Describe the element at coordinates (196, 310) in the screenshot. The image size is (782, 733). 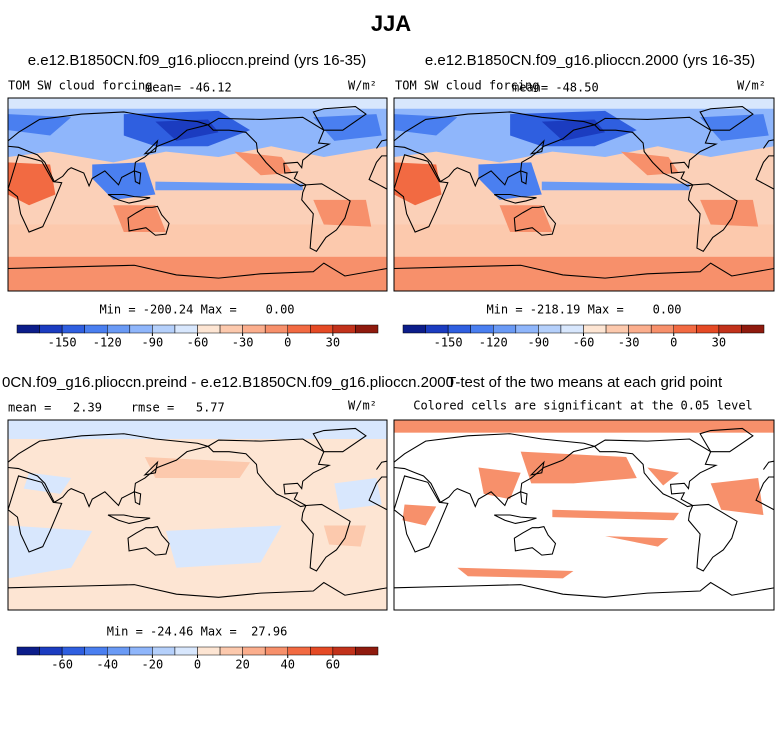
I see `minmax-label: Min = -200.24 Max = 0.00` at that location.